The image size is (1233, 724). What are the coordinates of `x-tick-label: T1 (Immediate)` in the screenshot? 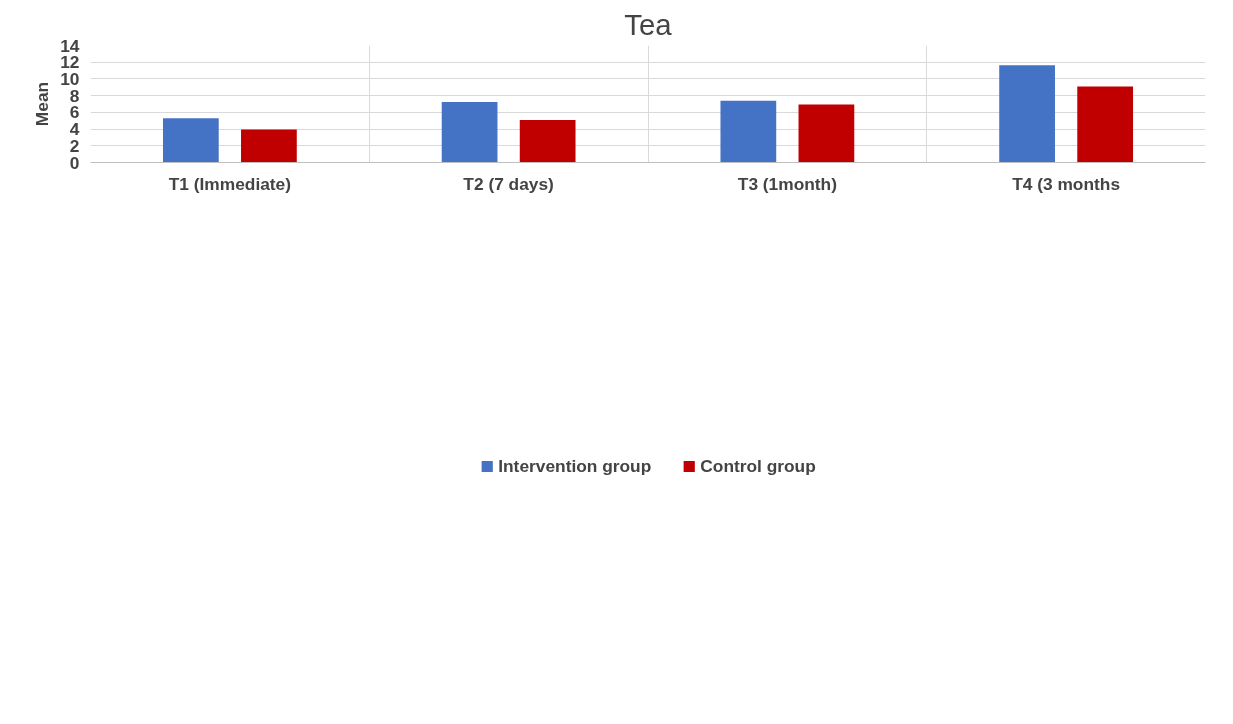 It's located at (230, 183).